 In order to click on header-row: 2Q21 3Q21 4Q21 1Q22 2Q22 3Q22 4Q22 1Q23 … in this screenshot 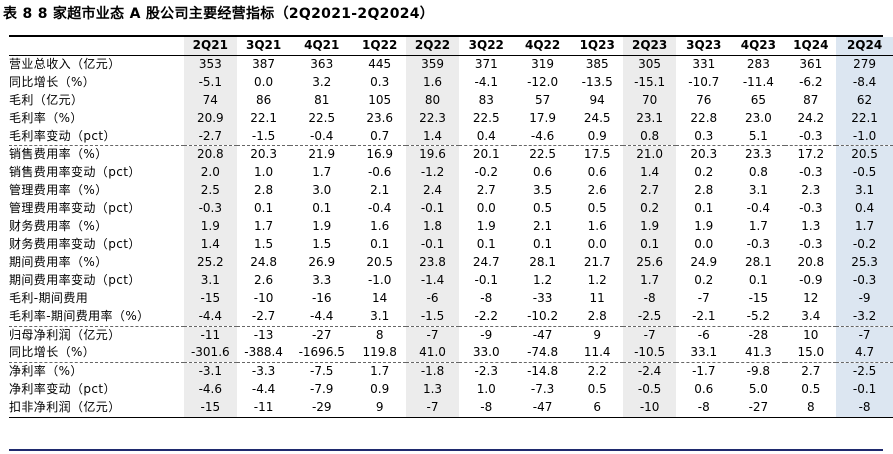, I will do `click(451, 46)`.